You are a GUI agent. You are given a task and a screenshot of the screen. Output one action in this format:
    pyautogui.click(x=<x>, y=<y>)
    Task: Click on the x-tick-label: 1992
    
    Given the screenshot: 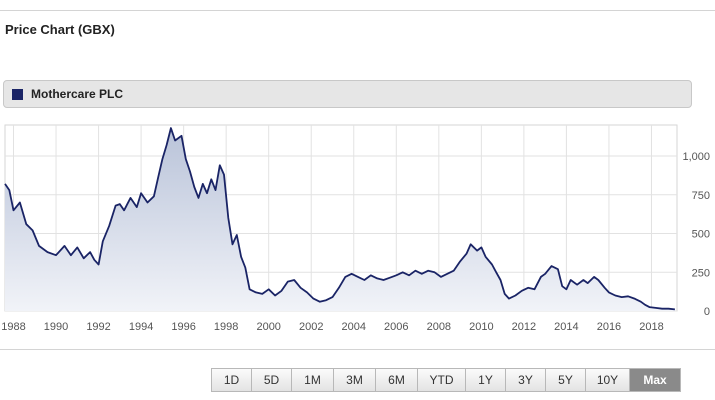 What is the action you would take?
    pyautogui.click(x=98, y=327)
    